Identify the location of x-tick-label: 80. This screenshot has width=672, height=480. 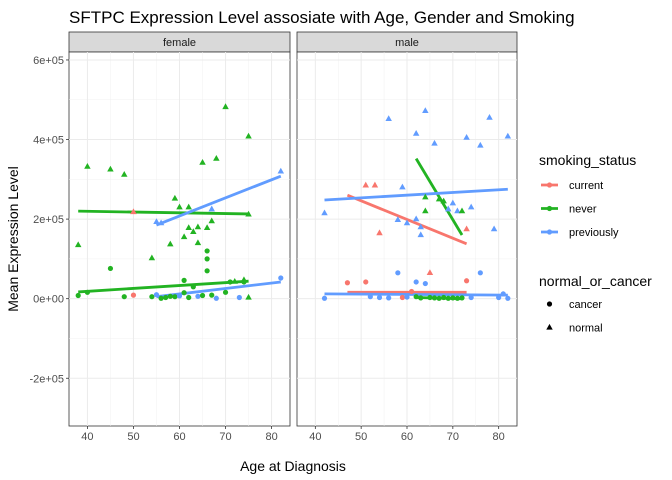
(499, 437).